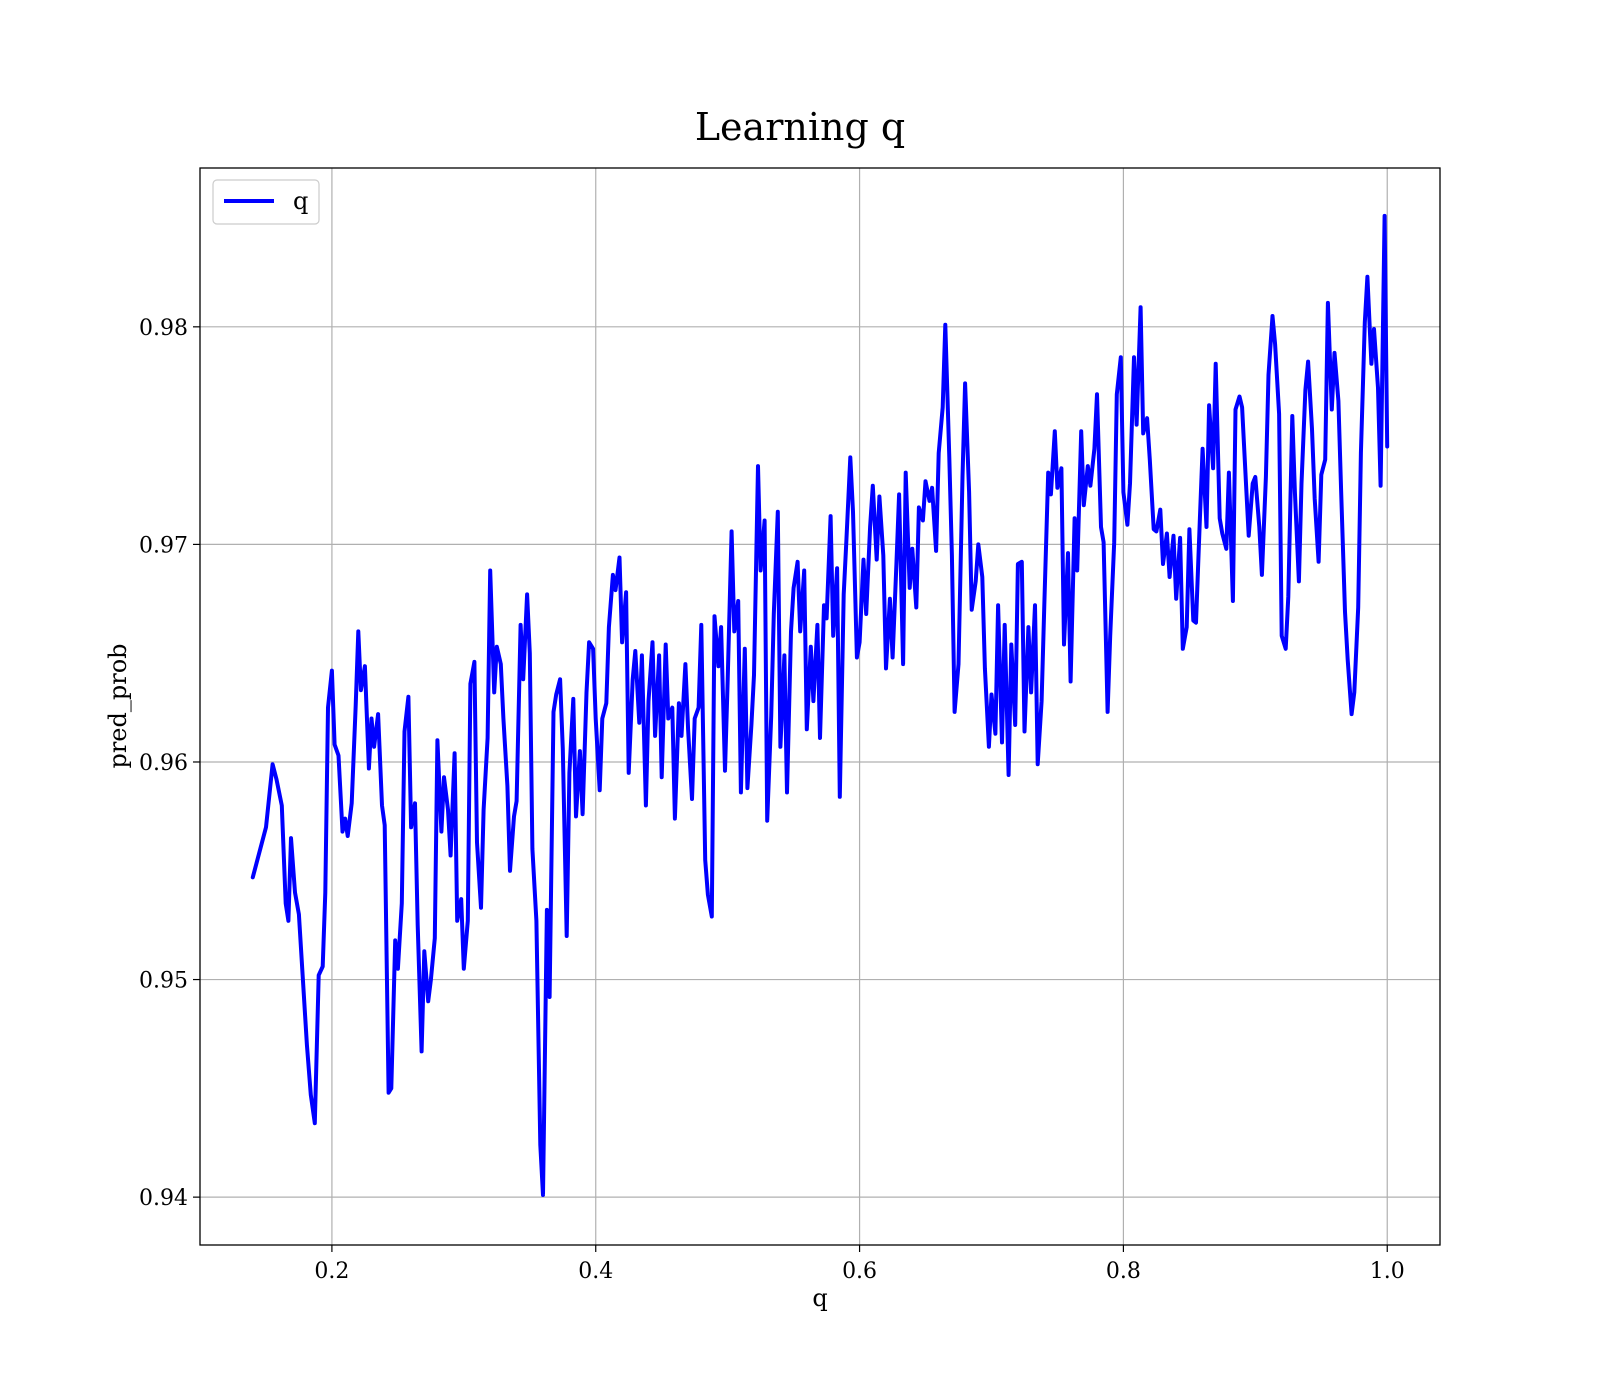 This screenshot has height=1400, width=1600. I want to click on legend: q, so click(266, 202).